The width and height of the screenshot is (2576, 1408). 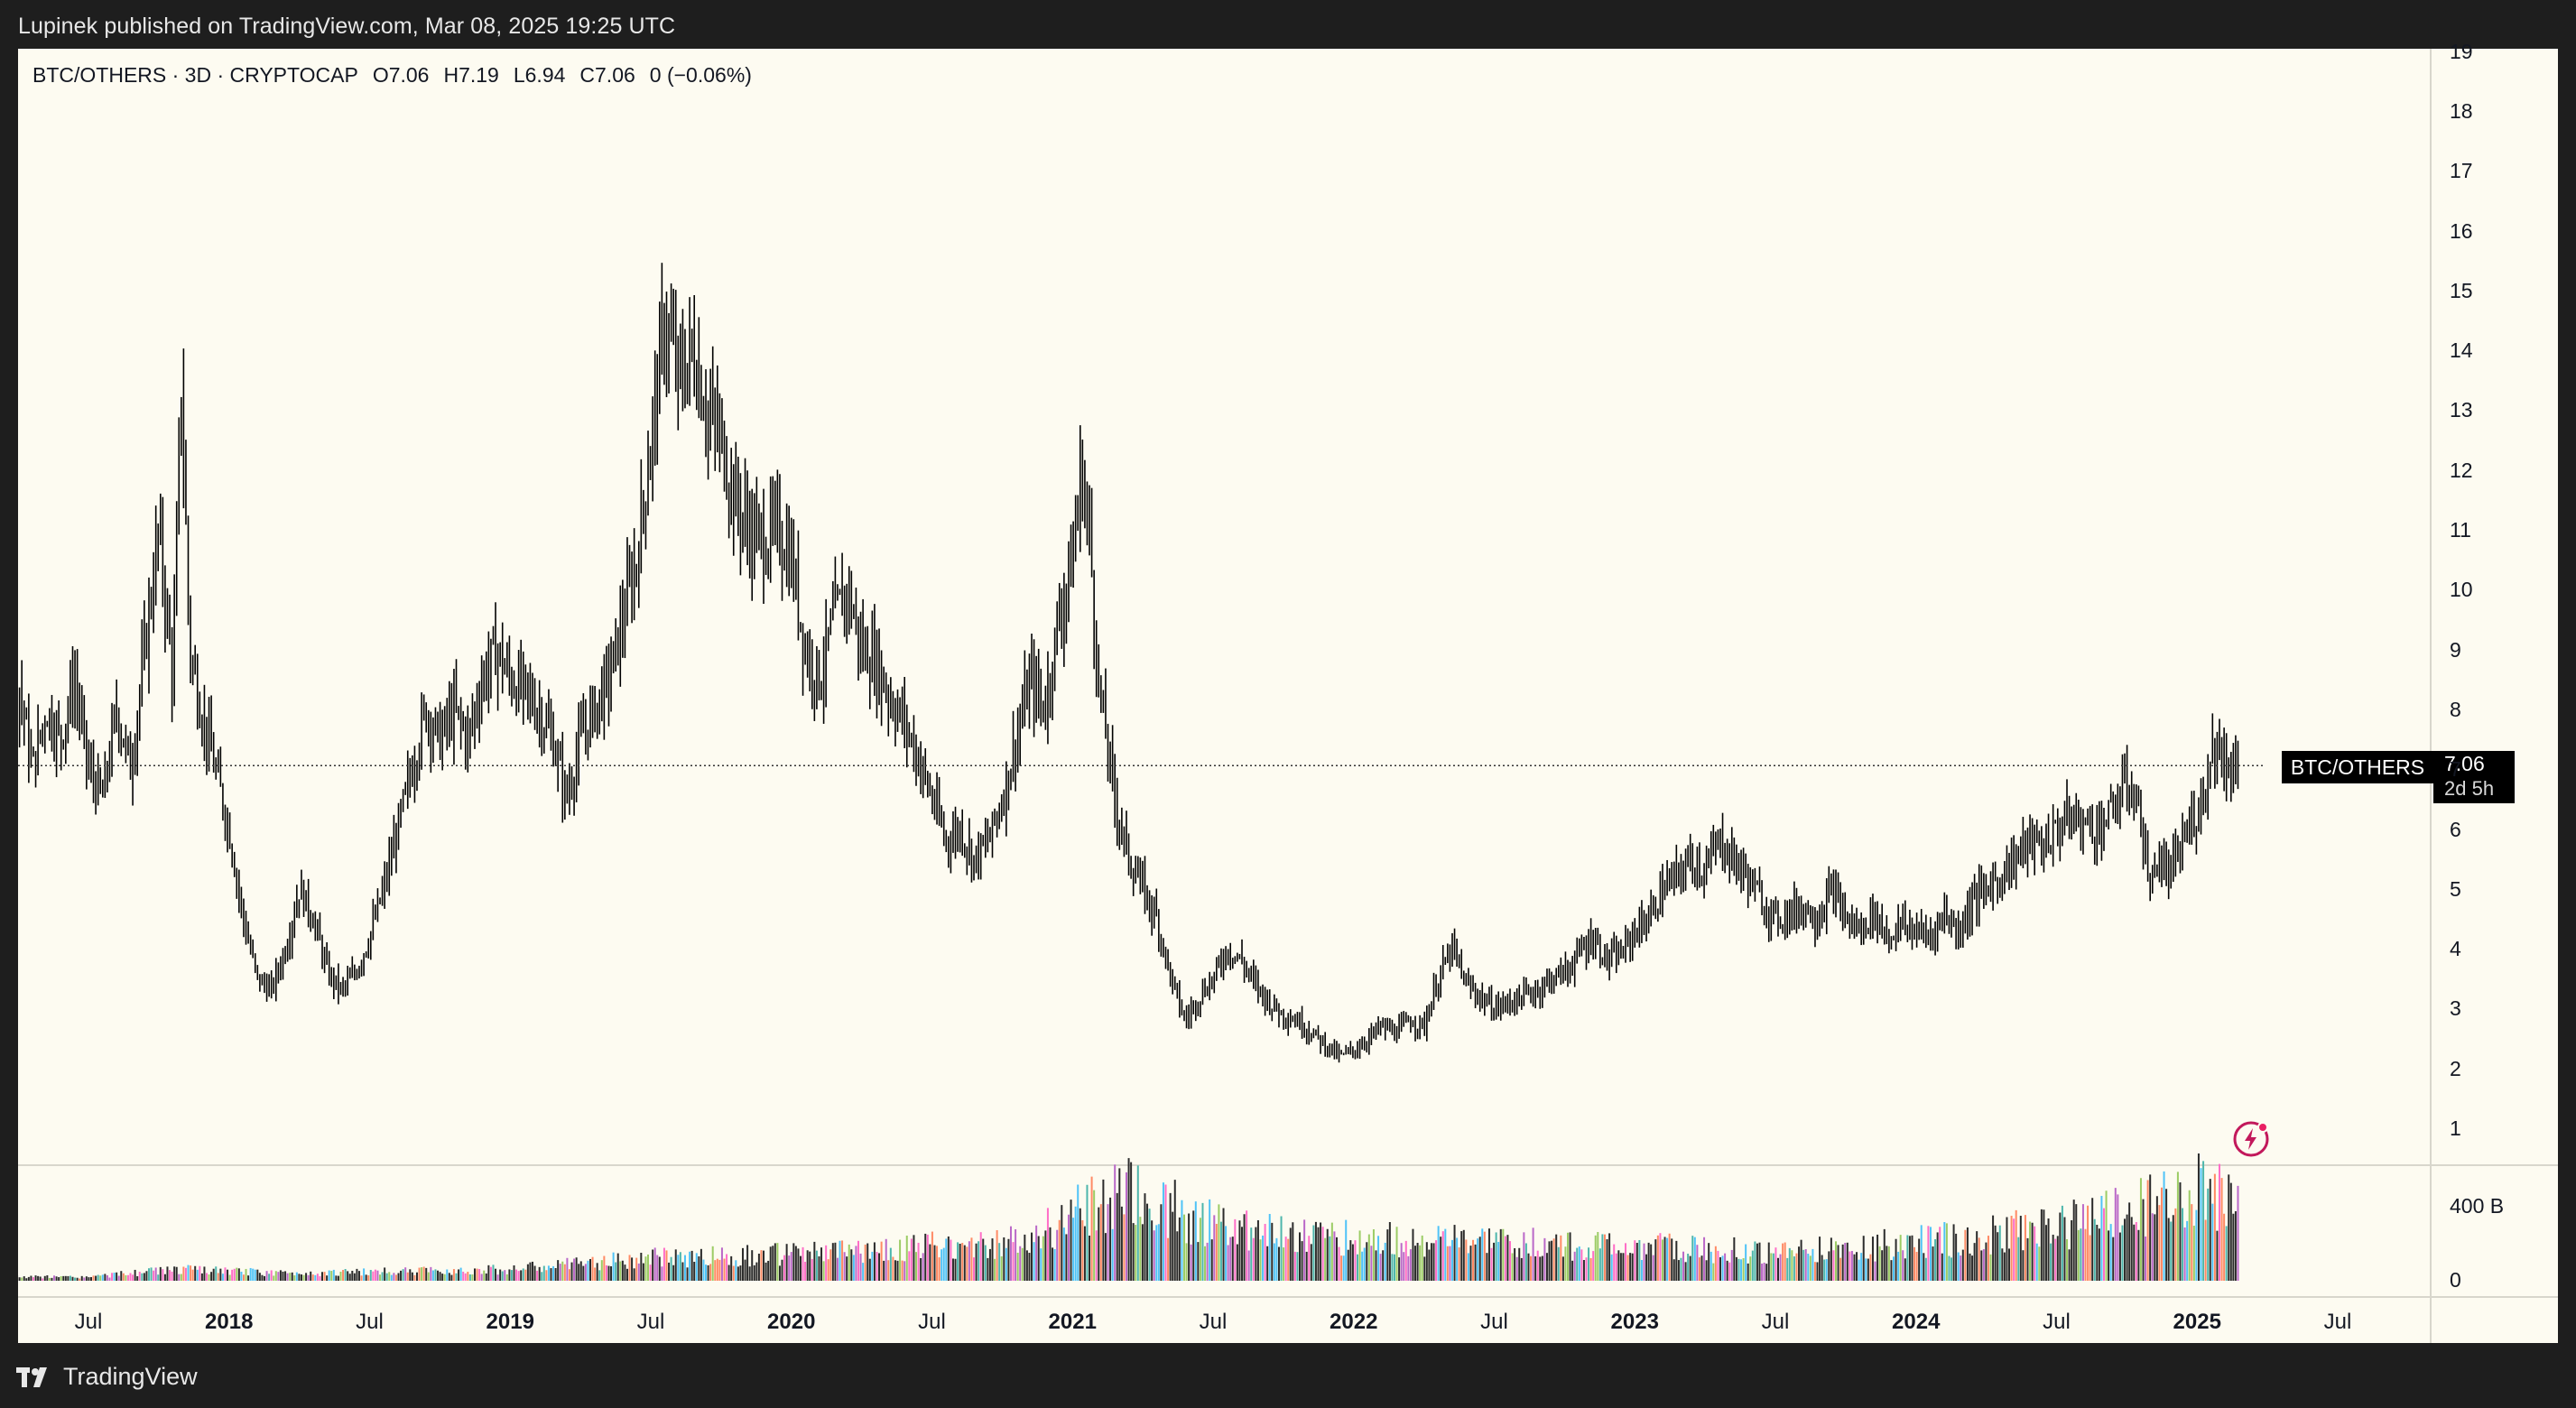 What do you see at coordinates (2455, 1008) in the screenshot?
I see `y-tick-label: 3` at bounding box center [2455, 1008].